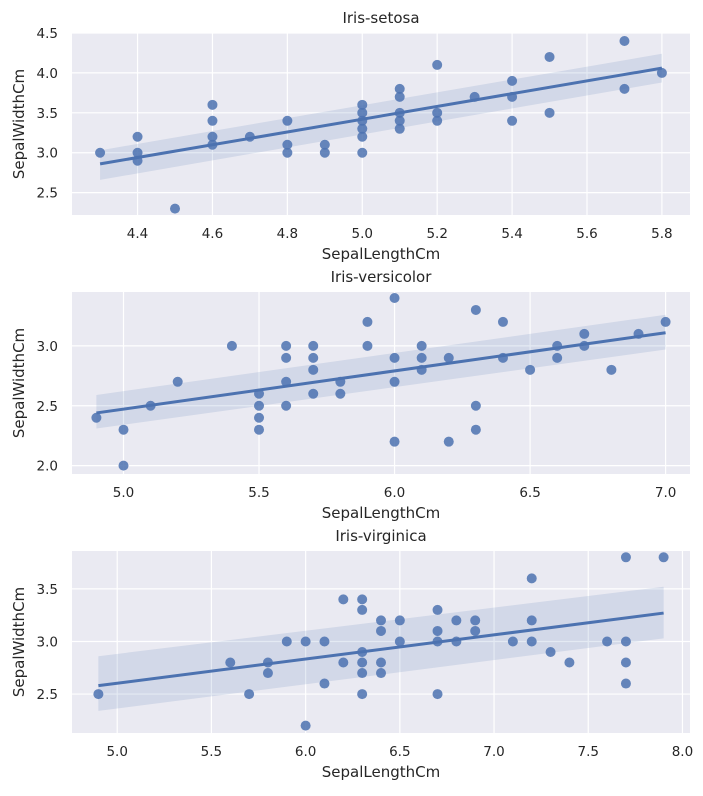  What do you see at coordinates (47, 114) in the screenshot?
I see `y-tick-label: 3.5` at bounding box center [47, 114].